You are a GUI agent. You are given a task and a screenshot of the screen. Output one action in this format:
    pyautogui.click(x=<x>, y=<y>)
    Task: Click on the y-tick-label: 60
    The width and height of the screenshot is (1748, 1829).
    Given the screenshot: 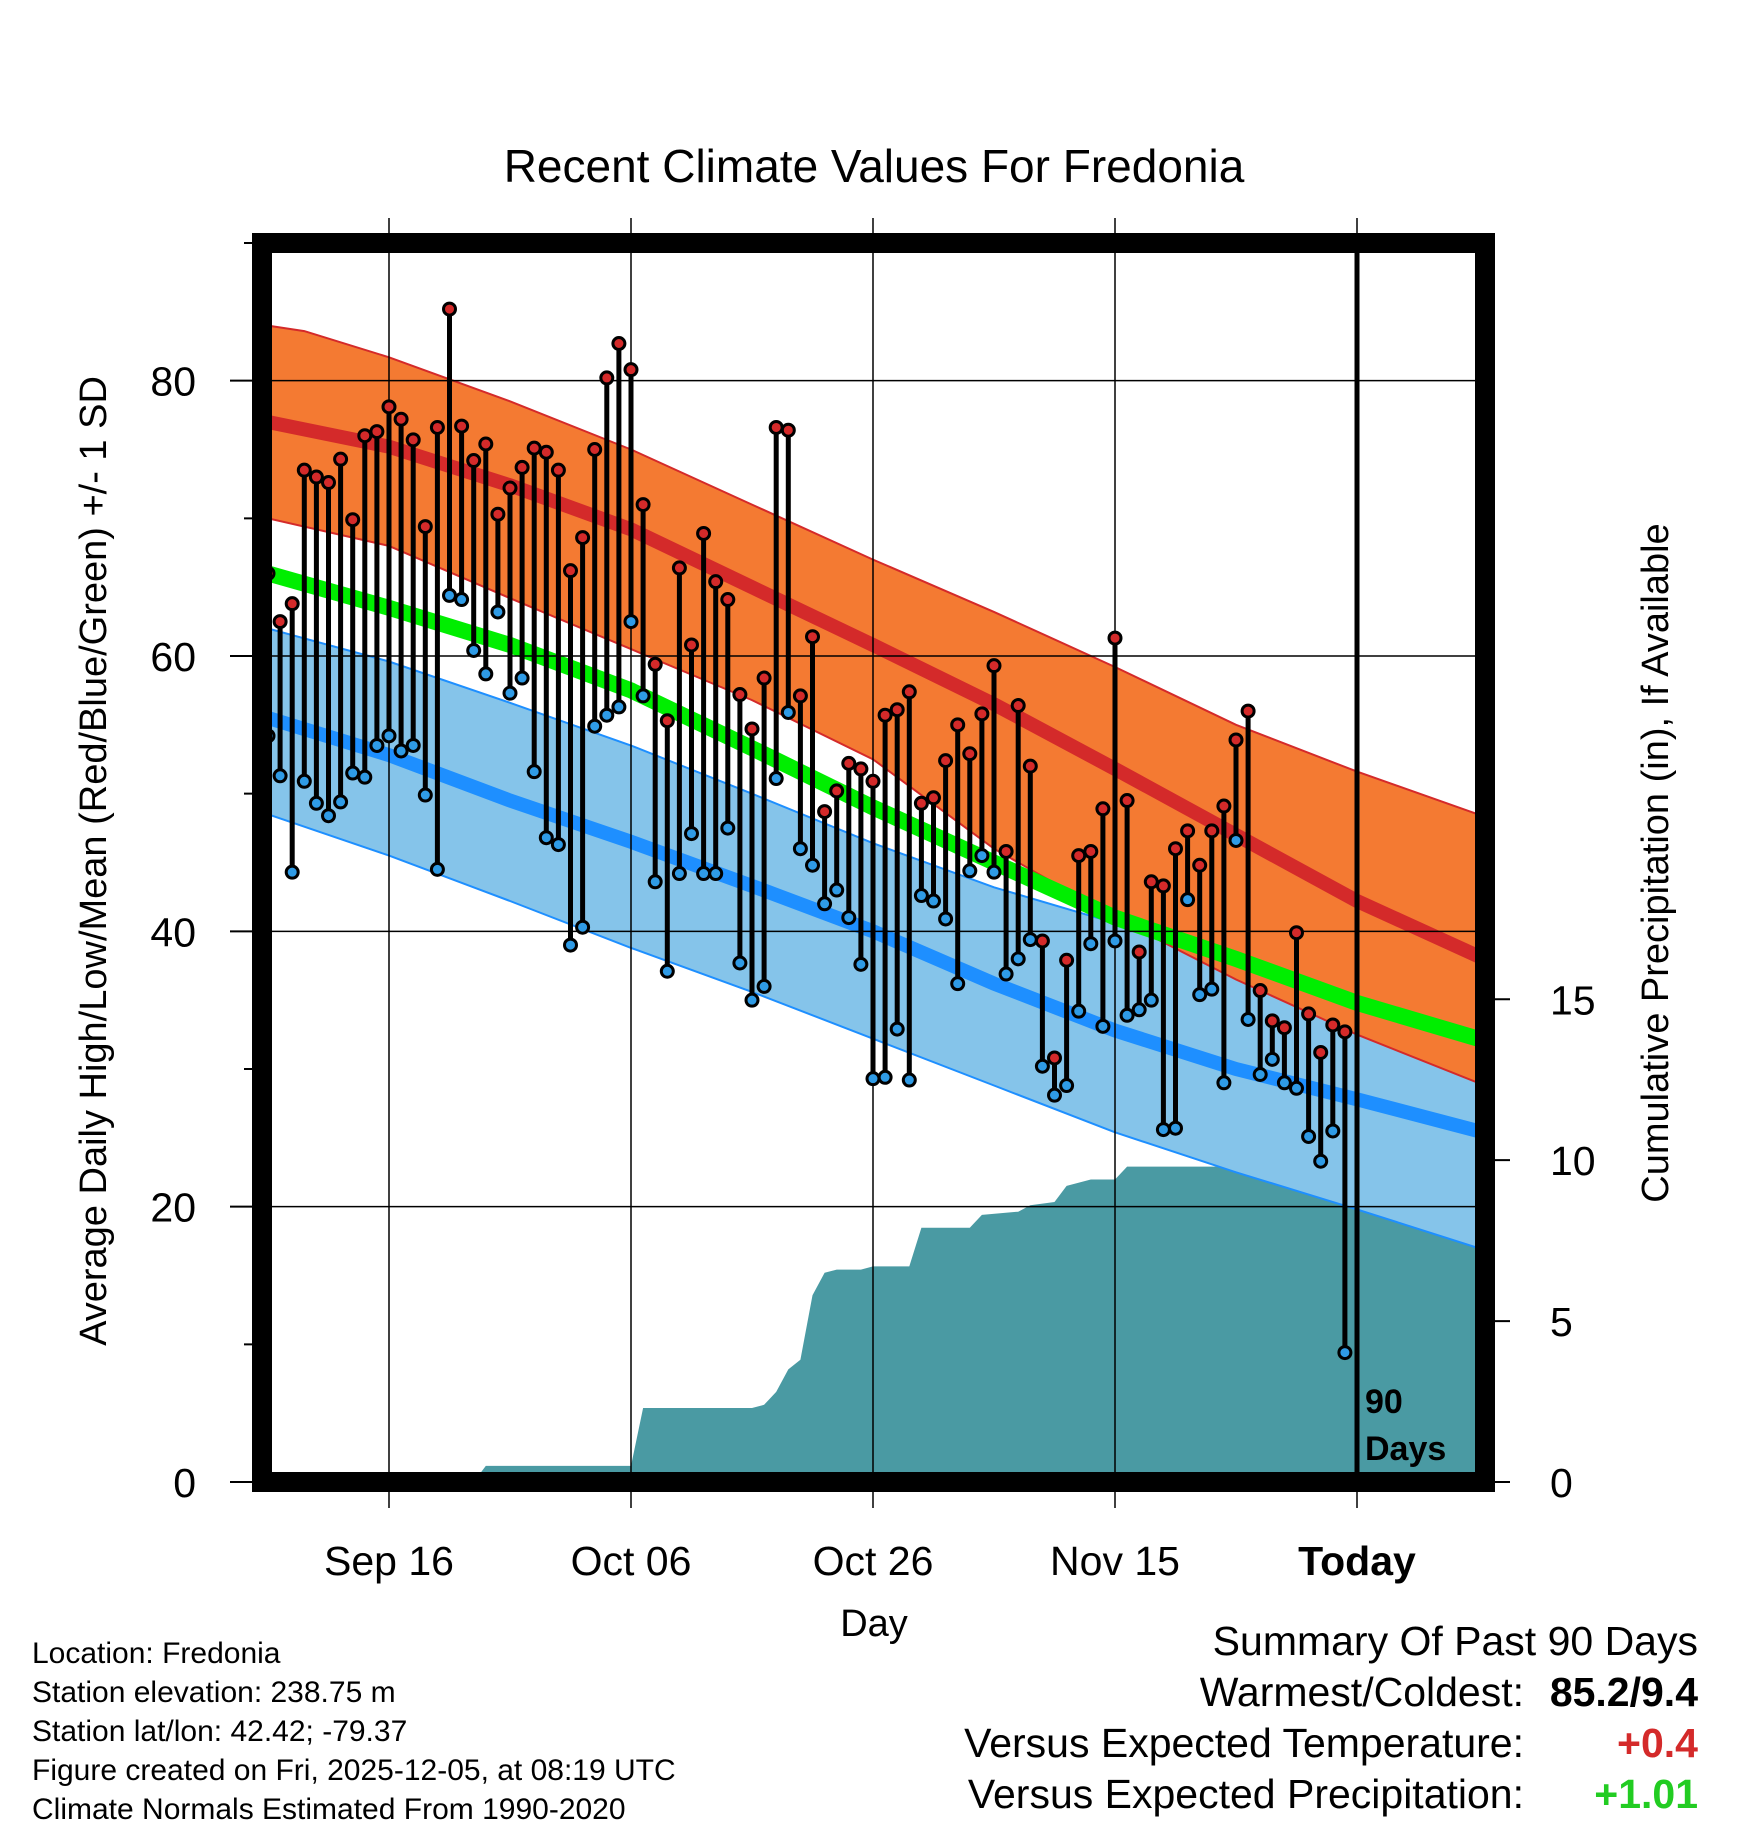 What is the action you would take?
    pyautogui.click(x=173, y=657)
    